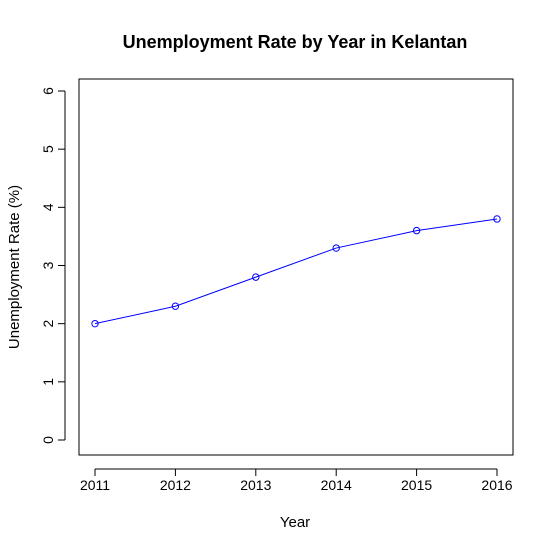 The image size is (553, 552). What do you see at coordinates (336, 485) in the screenshot?
I see `x-tick-label: 2014` at bounding box center [336, 485].